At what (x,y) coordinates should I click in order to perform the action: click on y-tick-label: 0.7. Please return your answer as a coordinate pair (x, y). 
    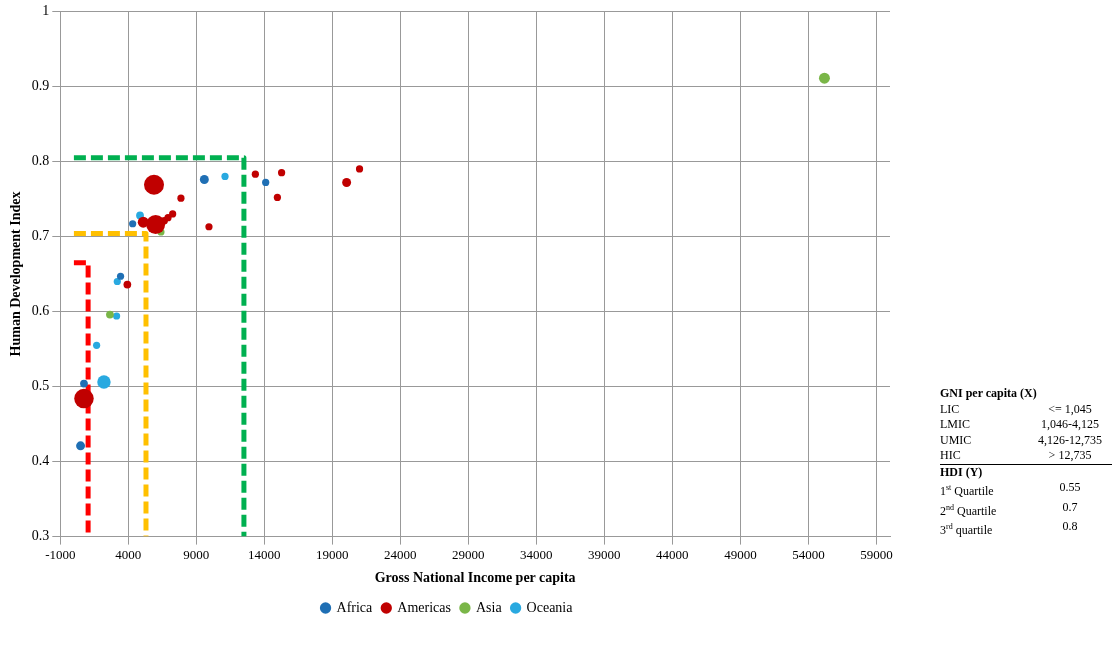
    Looking at the image, I should click on (40, 236).